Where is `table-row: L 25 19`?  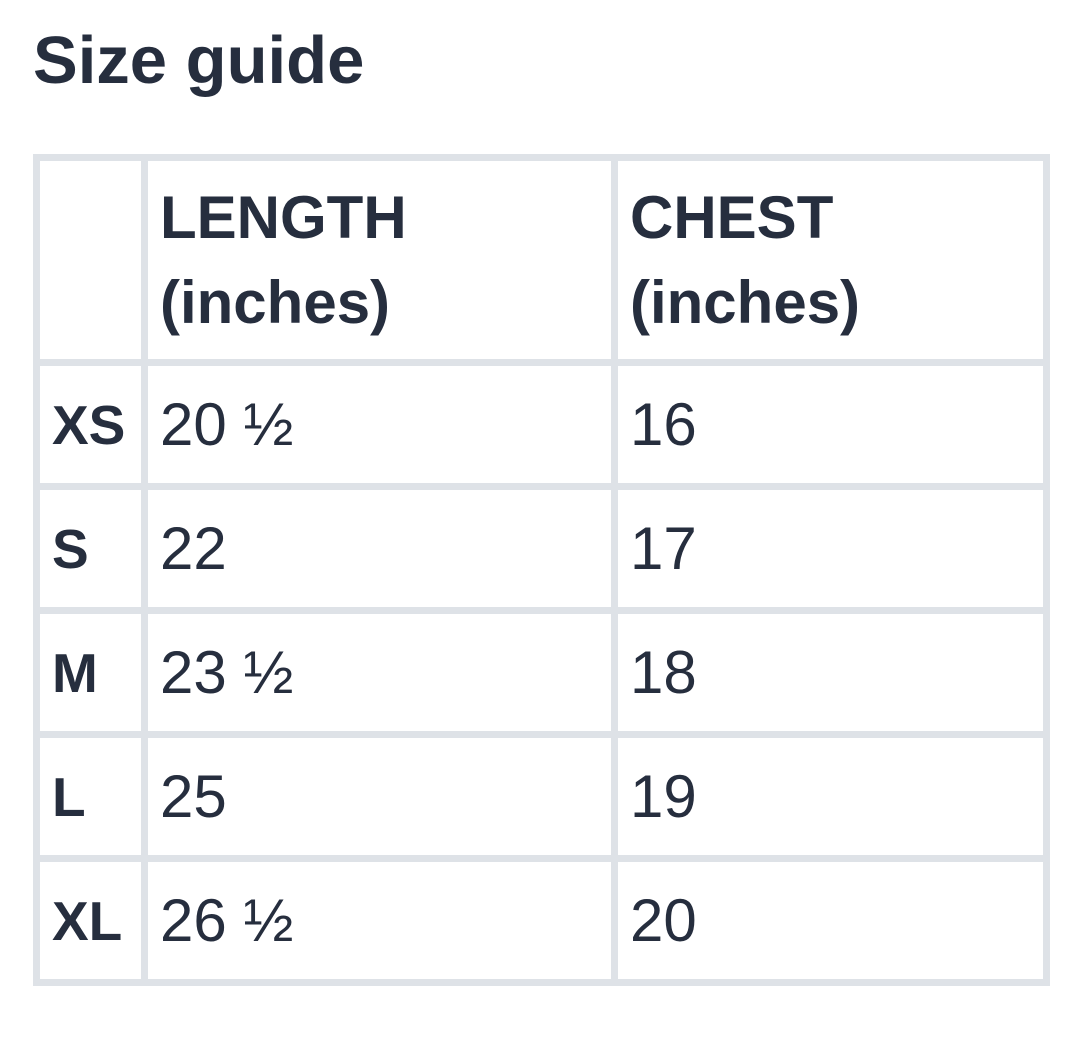 table-row: L 25 19 is located at coordinates (541, 796).